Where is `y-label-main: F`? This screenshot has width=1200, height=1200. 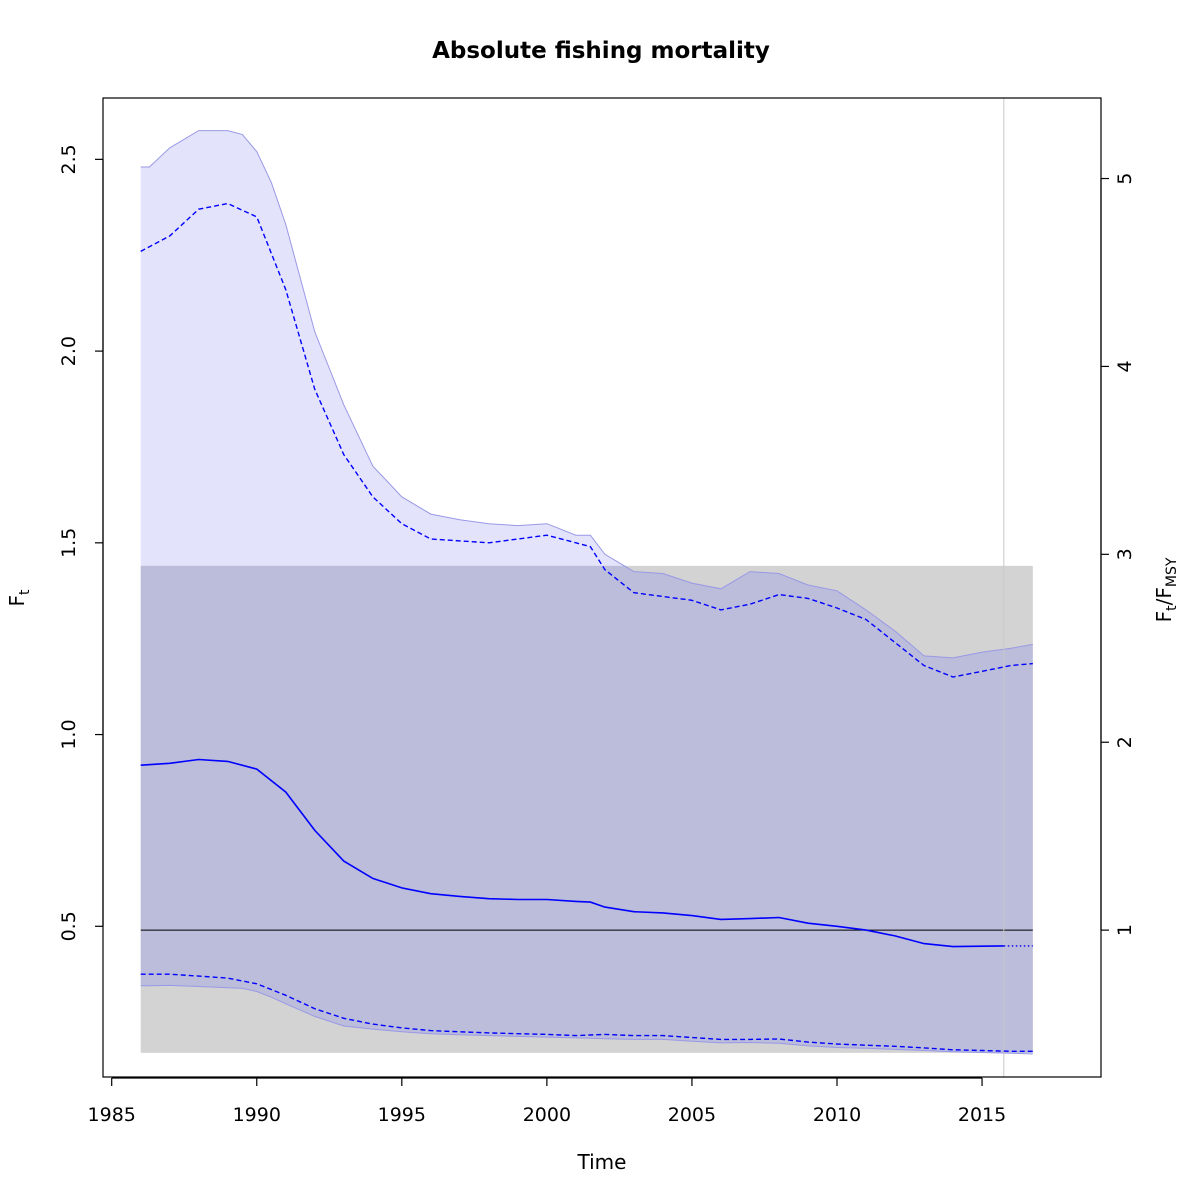
y-label-main: F is located at coordinates (17, 601).